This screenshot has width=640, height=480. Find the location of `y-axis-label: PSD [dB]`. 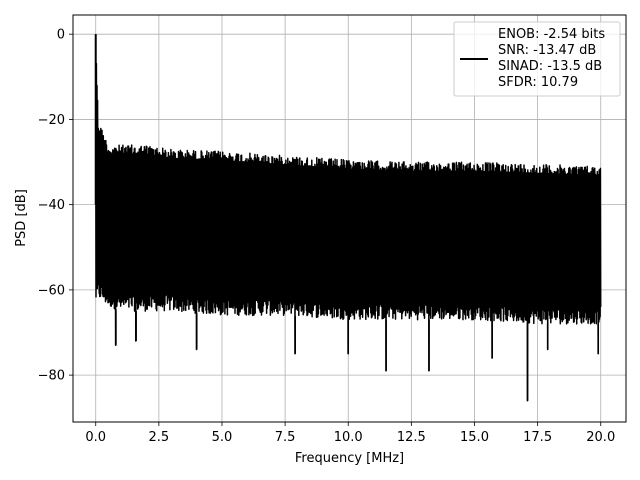

y-axis-label: PSD [dB] is located at coordinates (21, 218).